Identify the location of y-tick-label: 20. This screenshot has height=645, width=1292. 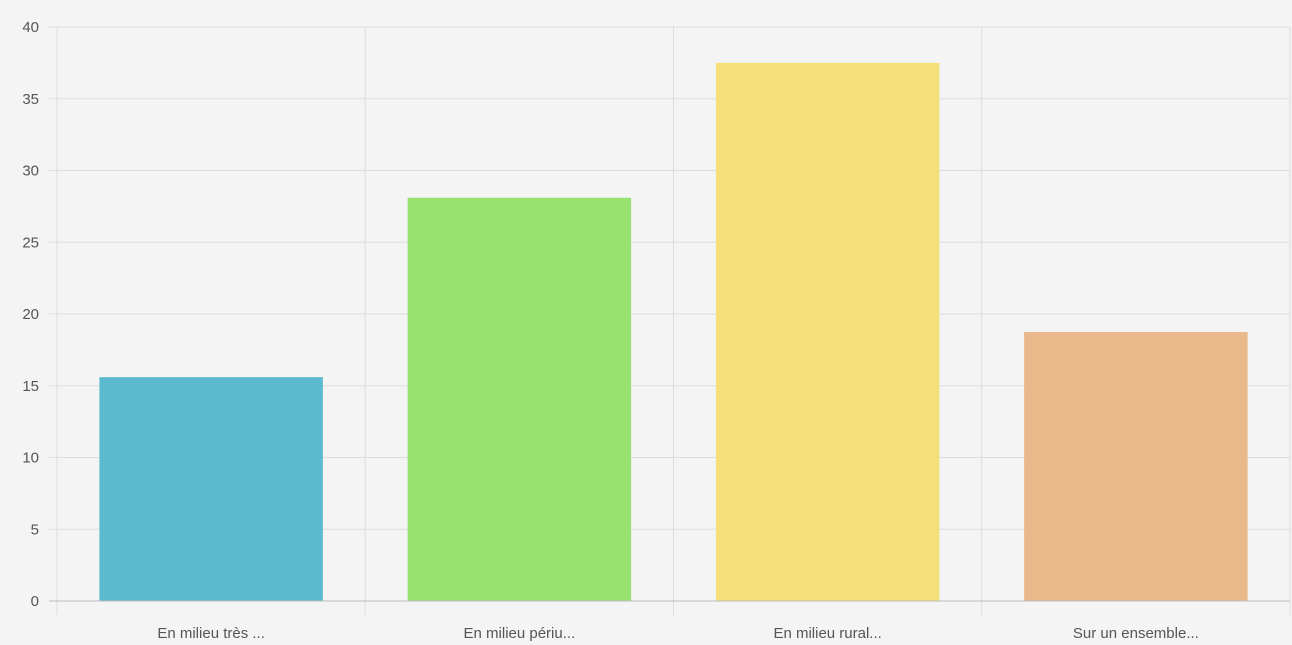
(30, 314).